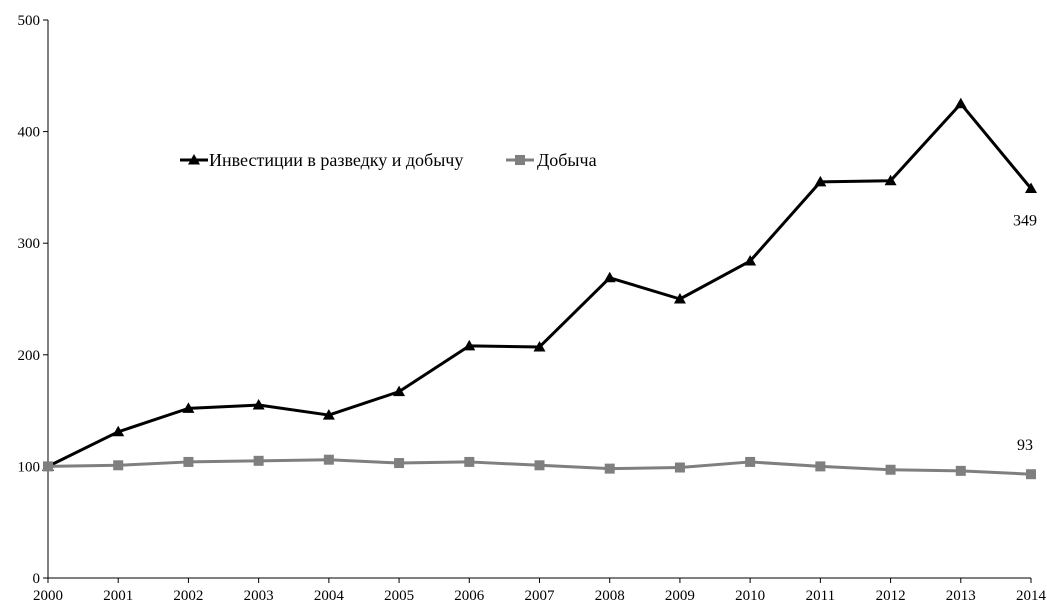  Describe the element at coordinates (259, 596) in the screenshot. I see `x-tick-label: 2003` at that location.